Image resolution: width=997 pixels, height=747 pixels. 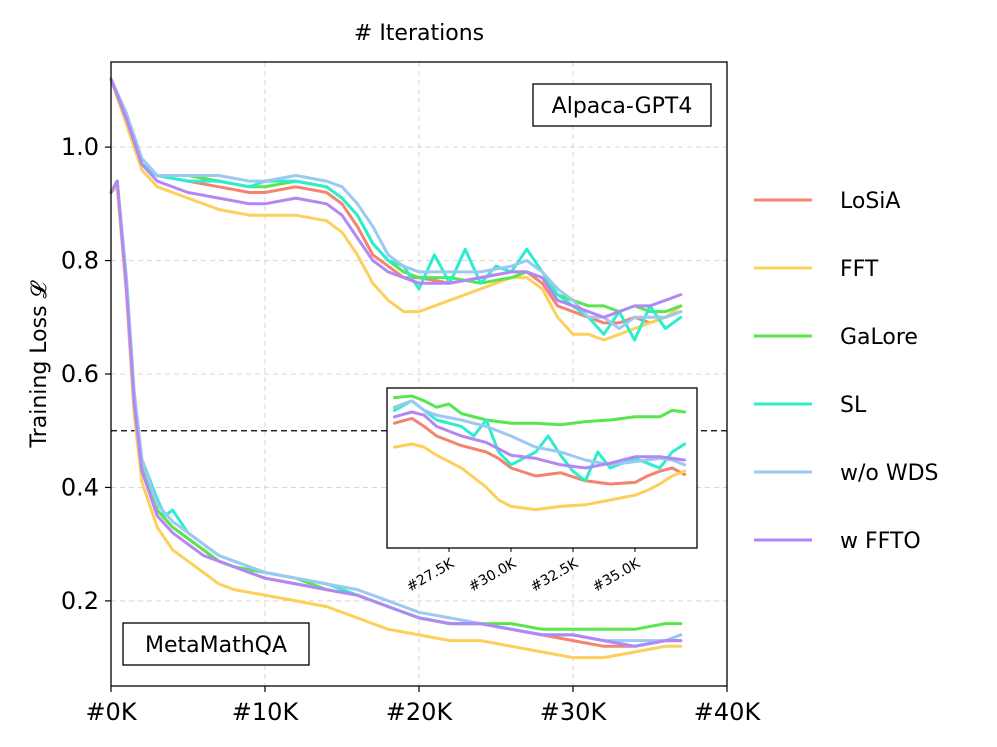 I want to click on inset-line-w-ffto, so click(x=539, y=440).